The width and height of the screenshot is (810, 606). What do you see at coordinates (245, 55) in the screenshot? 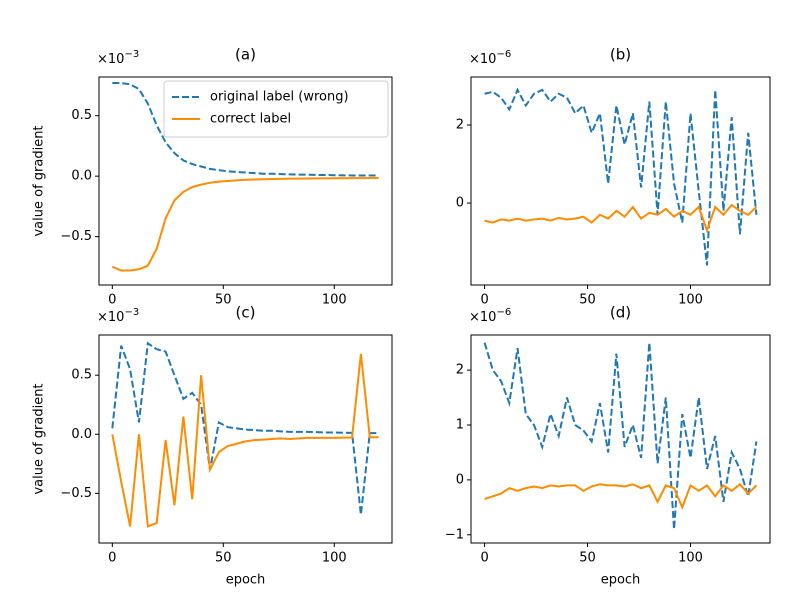
I see `subplot-title: (a)` at bounding box center [245, 55].